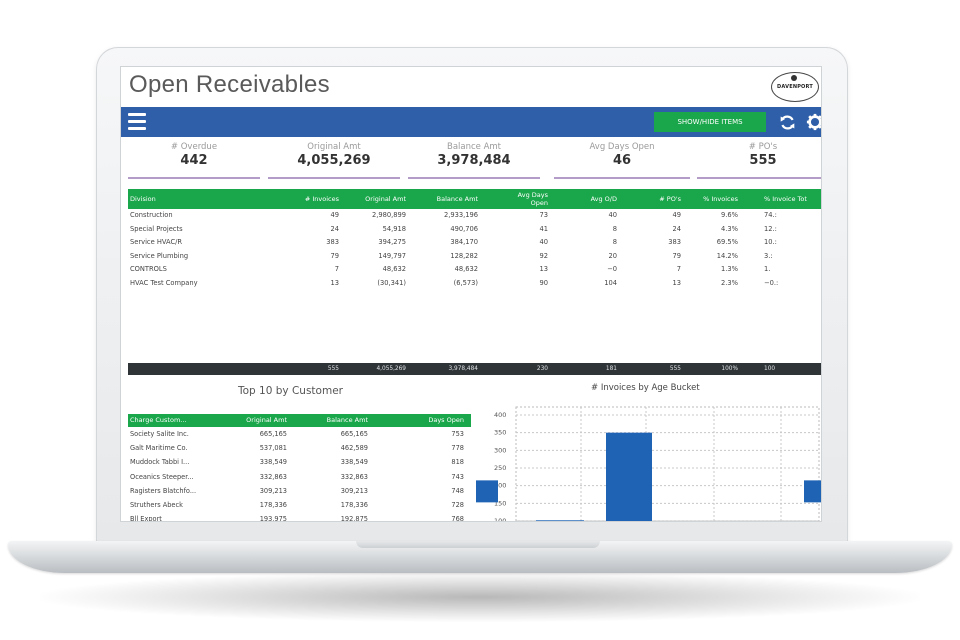 The height and width of the screenshot is (640, 960). What do you see at coordinates (156, 242) in the screenshot?
I see `table-cell: Service HVAC/R` at bounding box center [156, 242].